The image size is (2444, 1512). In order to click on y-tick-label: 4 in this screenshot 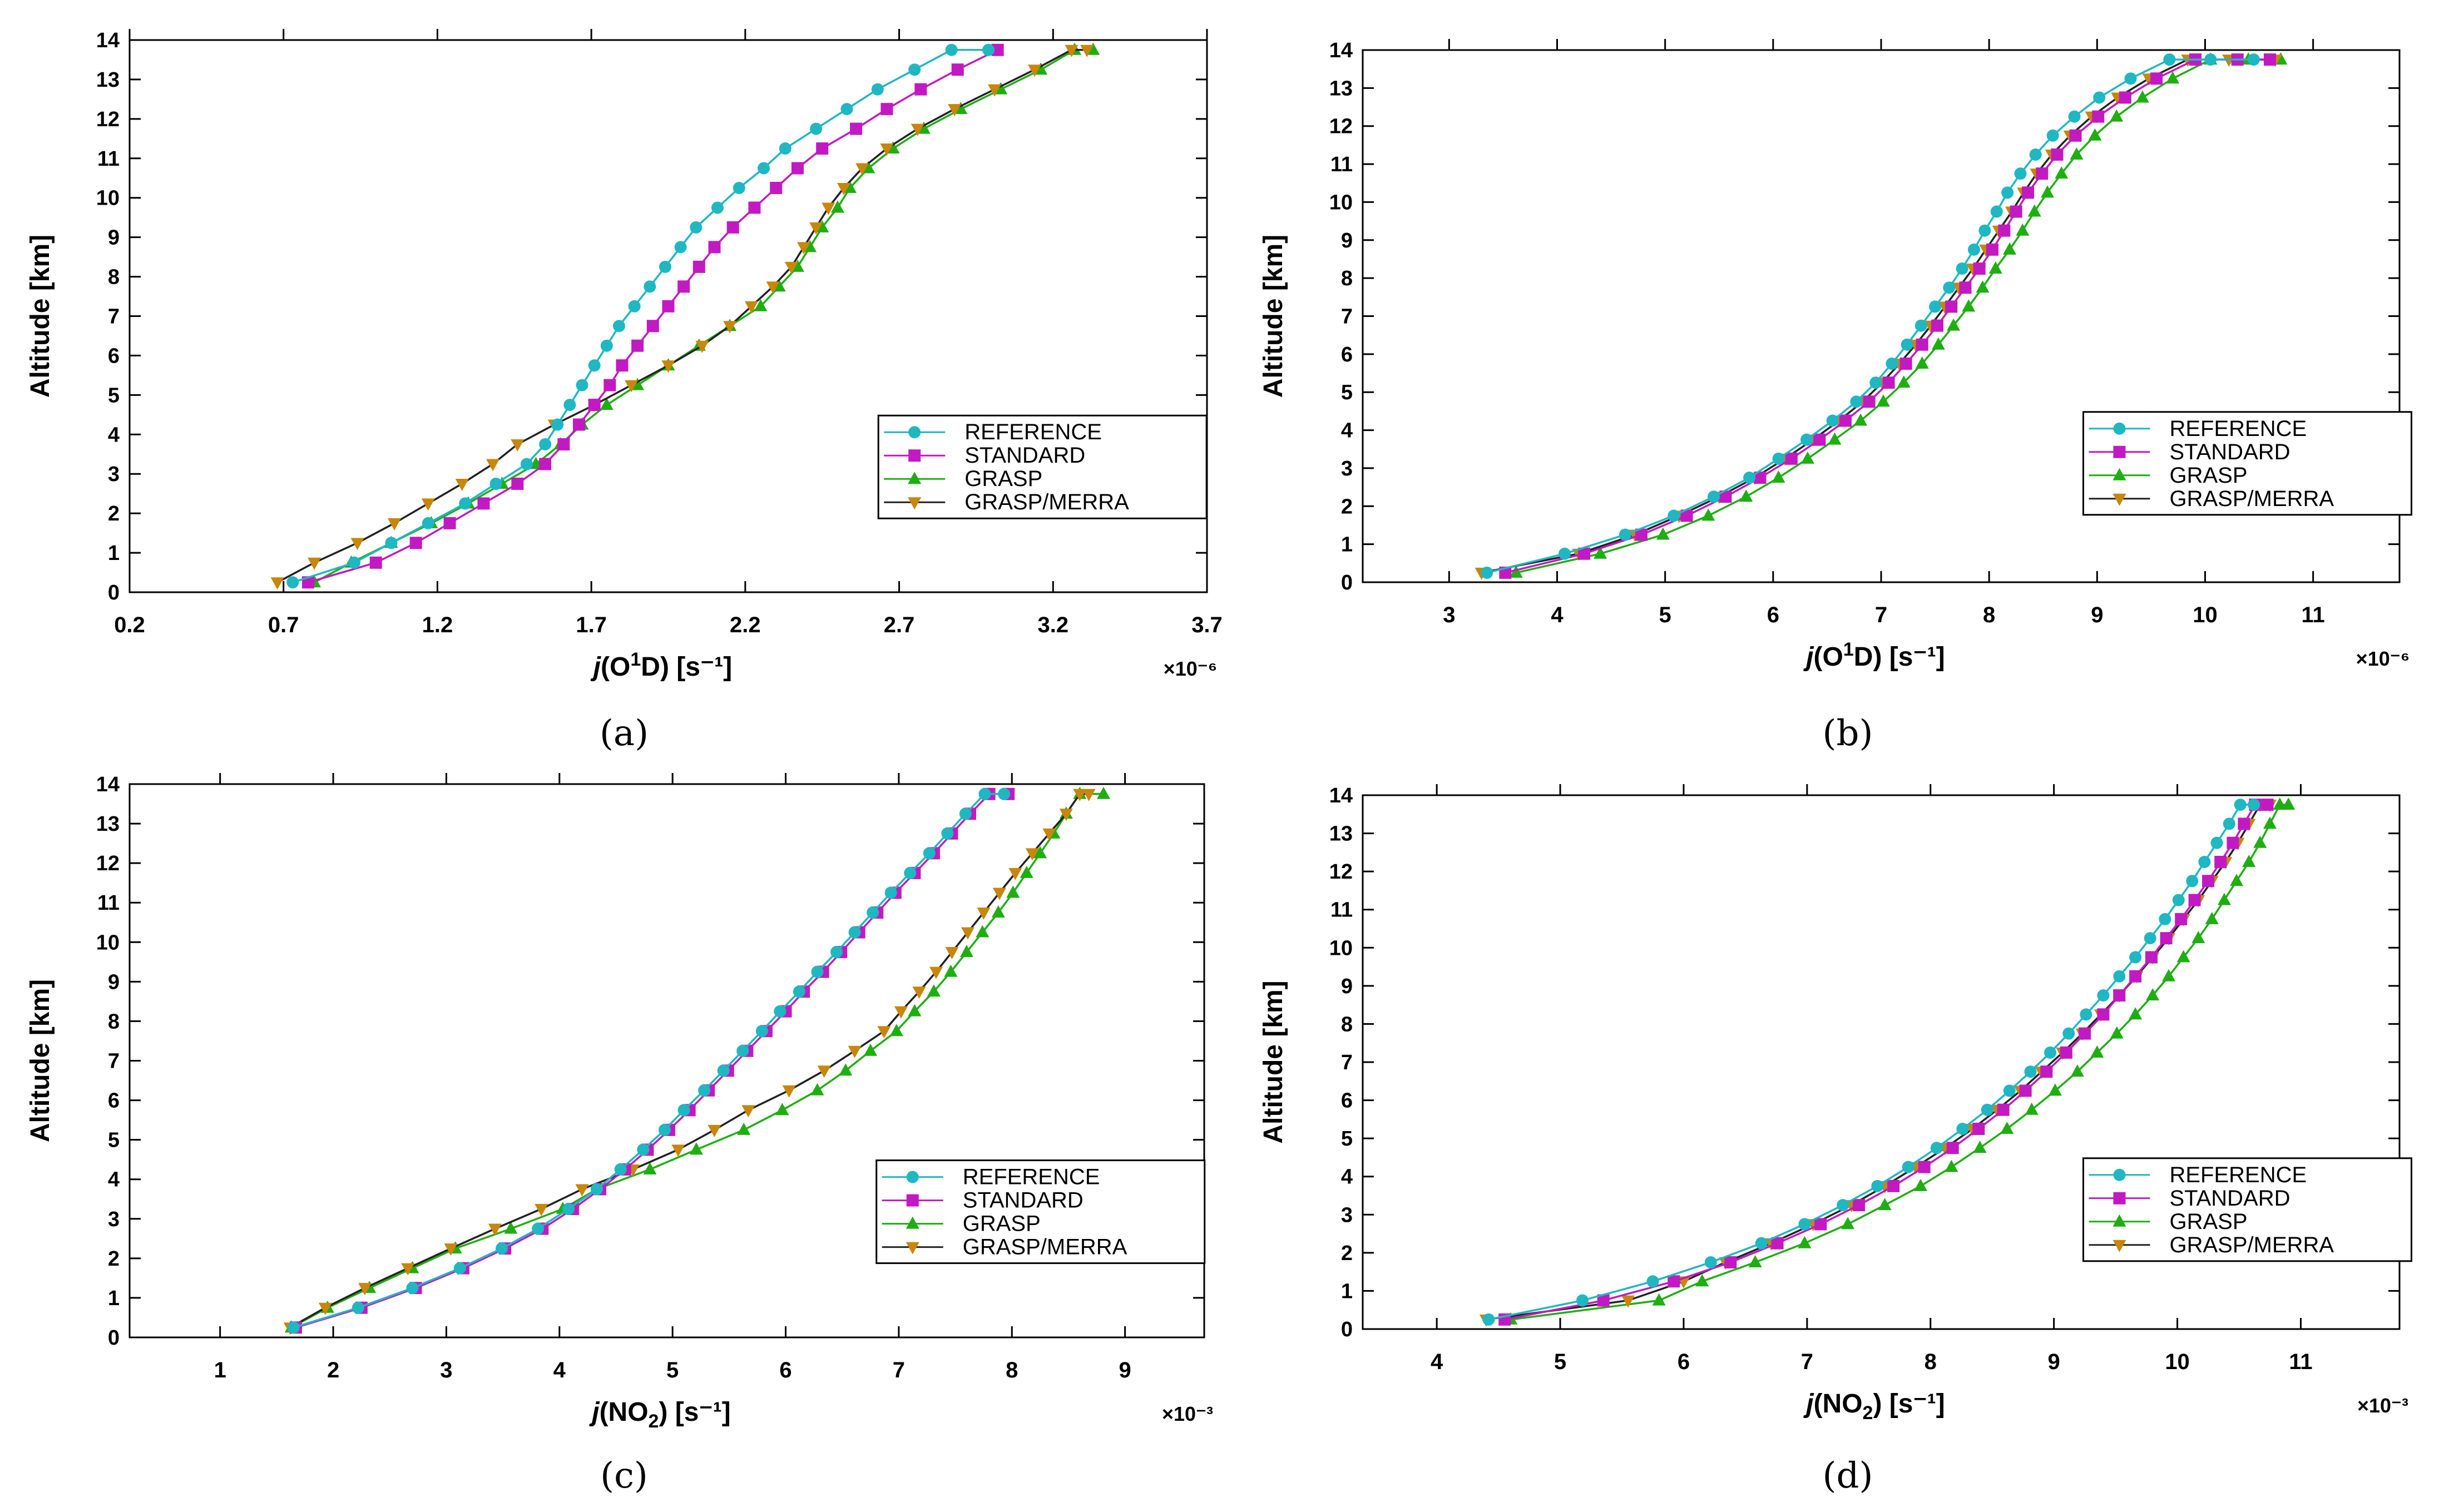, I will do `click(114, 435)`.